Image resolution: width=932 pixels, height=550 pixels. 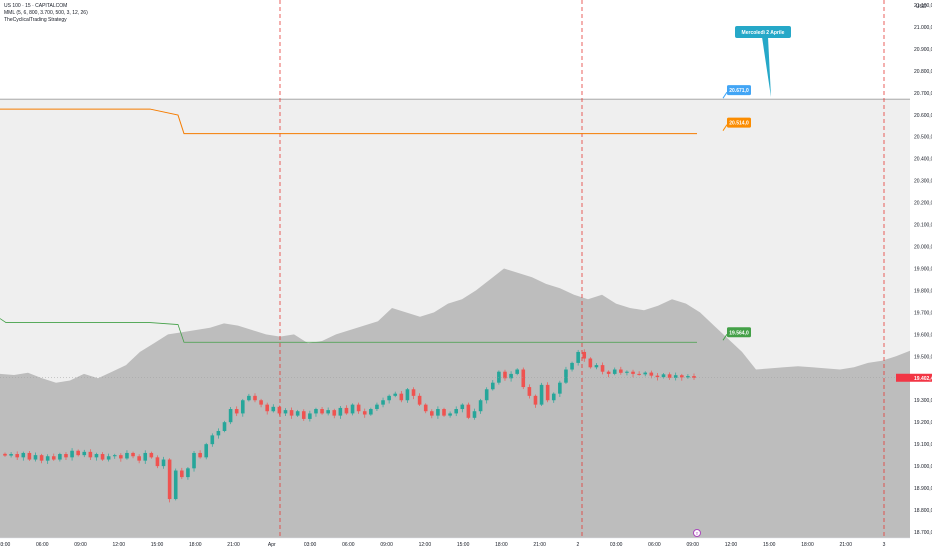 What do you see at coordinates (845, 545) in the screenshot?
I see `time-tick-label: 21:00` at bounding box center [845, 545].